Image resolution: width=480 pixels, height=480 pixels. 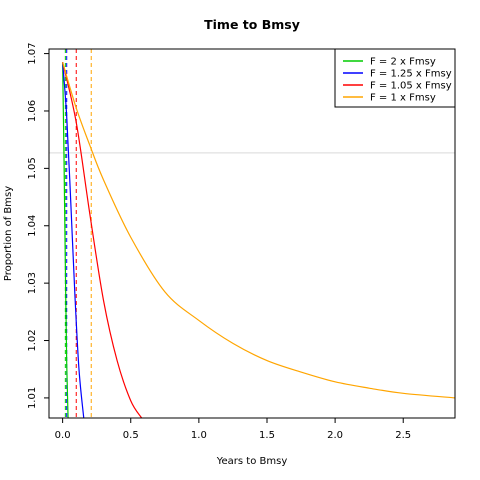 I want to click on x-axis-label: Years to Bmsy, so click(x=252, y=461).